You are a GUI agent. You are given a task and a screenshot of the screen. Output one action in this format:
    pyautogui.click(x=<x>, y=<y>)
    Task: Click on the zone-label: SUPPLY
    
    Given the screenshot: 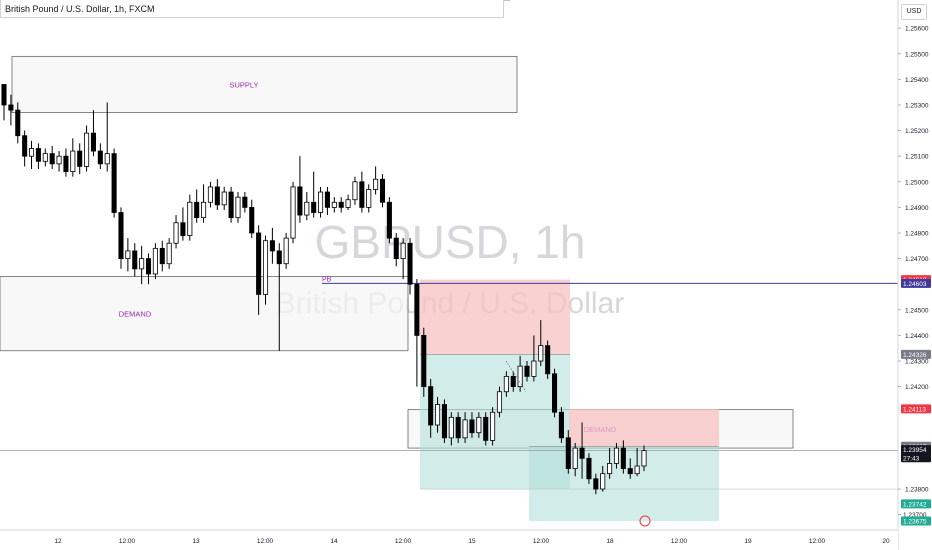 What is the action you would take?
    pyautogui.click(x=243, y=84)
    